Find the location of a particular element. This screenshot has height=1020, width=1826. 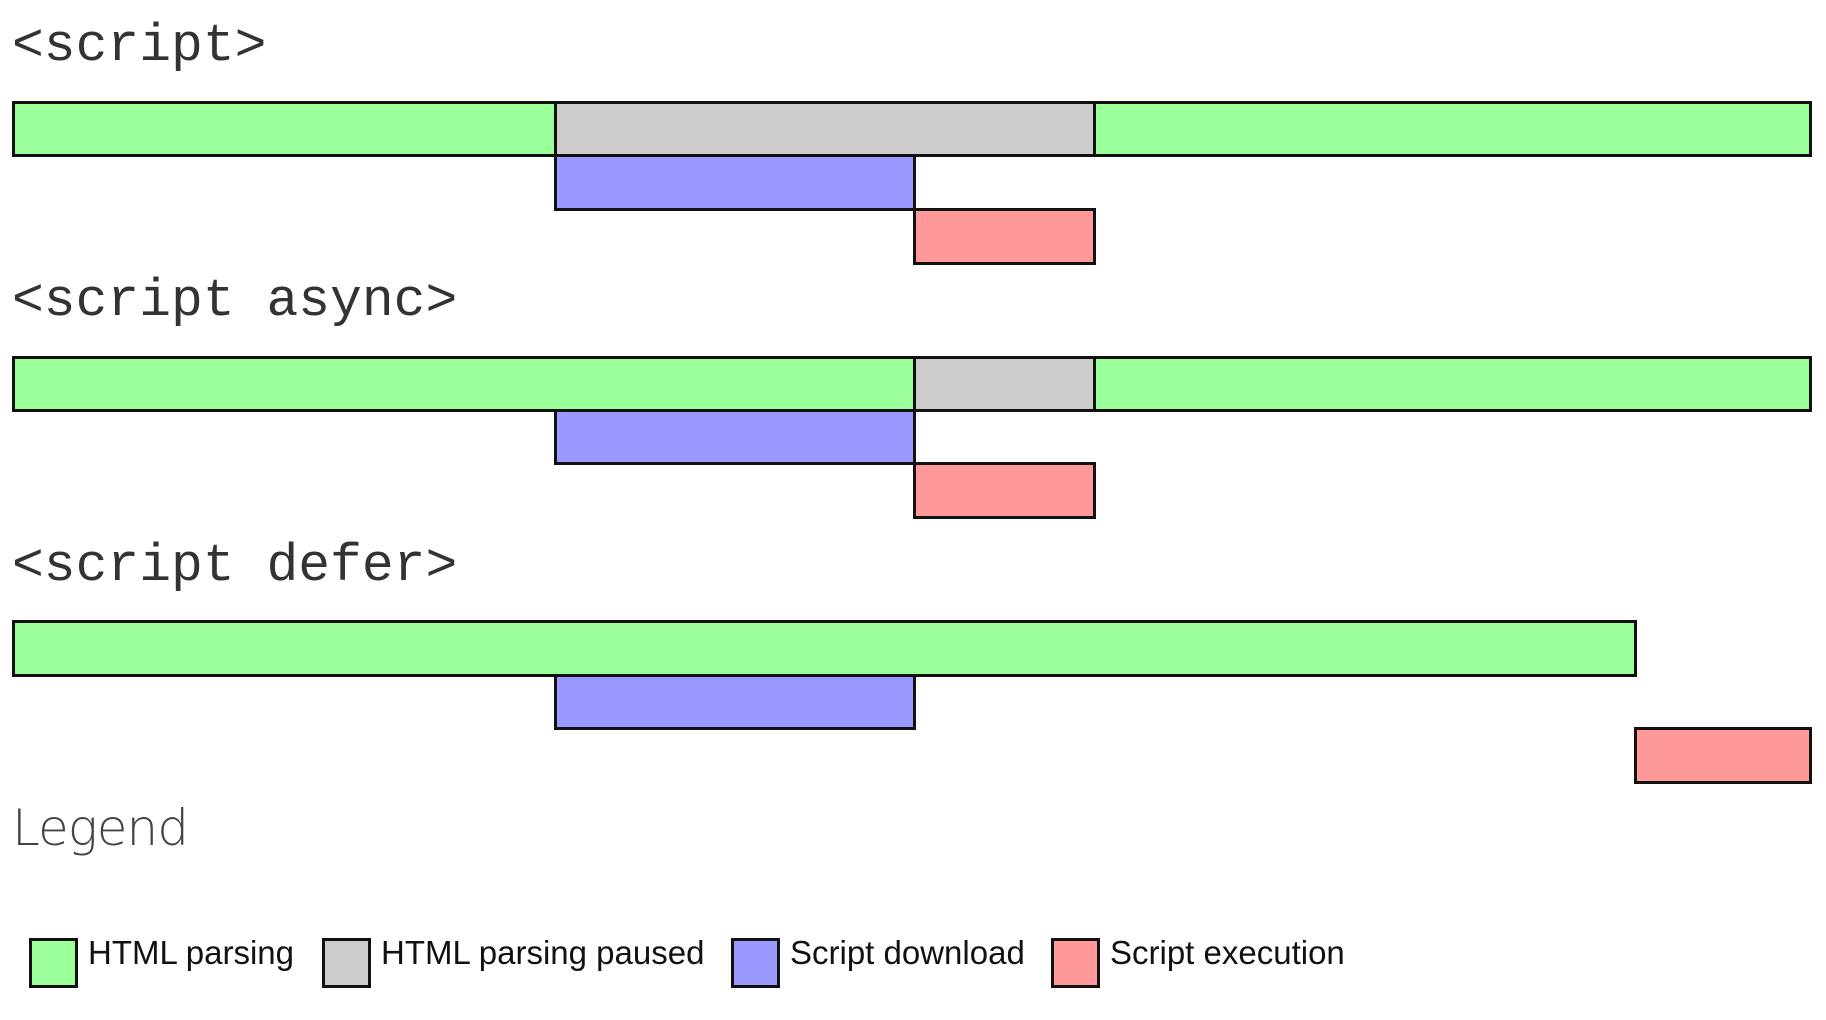

legend-label: HTML parsing is located at coordinates (191, 952).